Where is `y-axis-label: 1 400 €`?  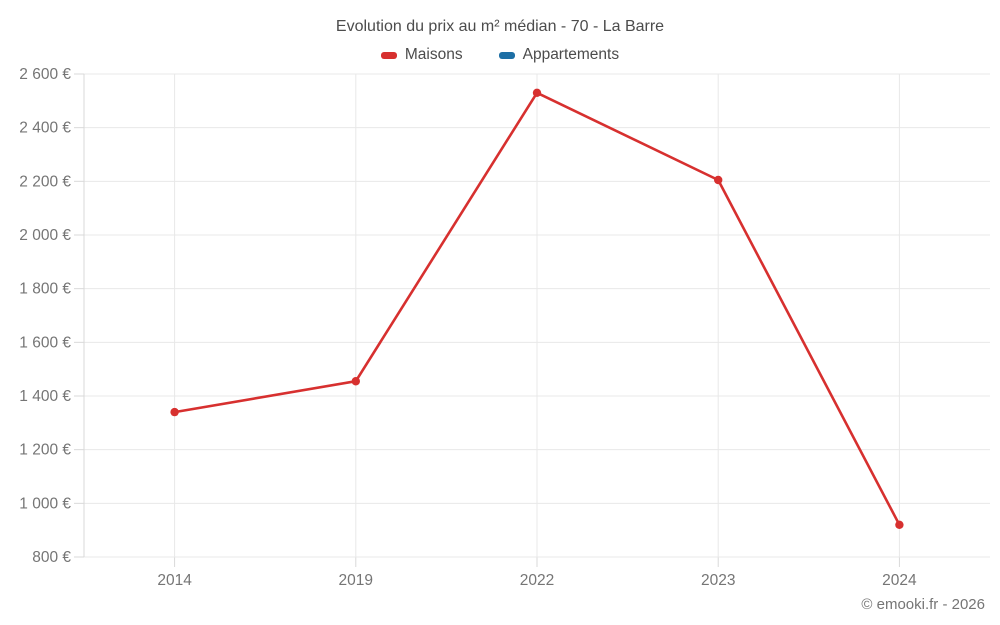
y-axis-label: 1 400 € is located at coordinates (45, 396).